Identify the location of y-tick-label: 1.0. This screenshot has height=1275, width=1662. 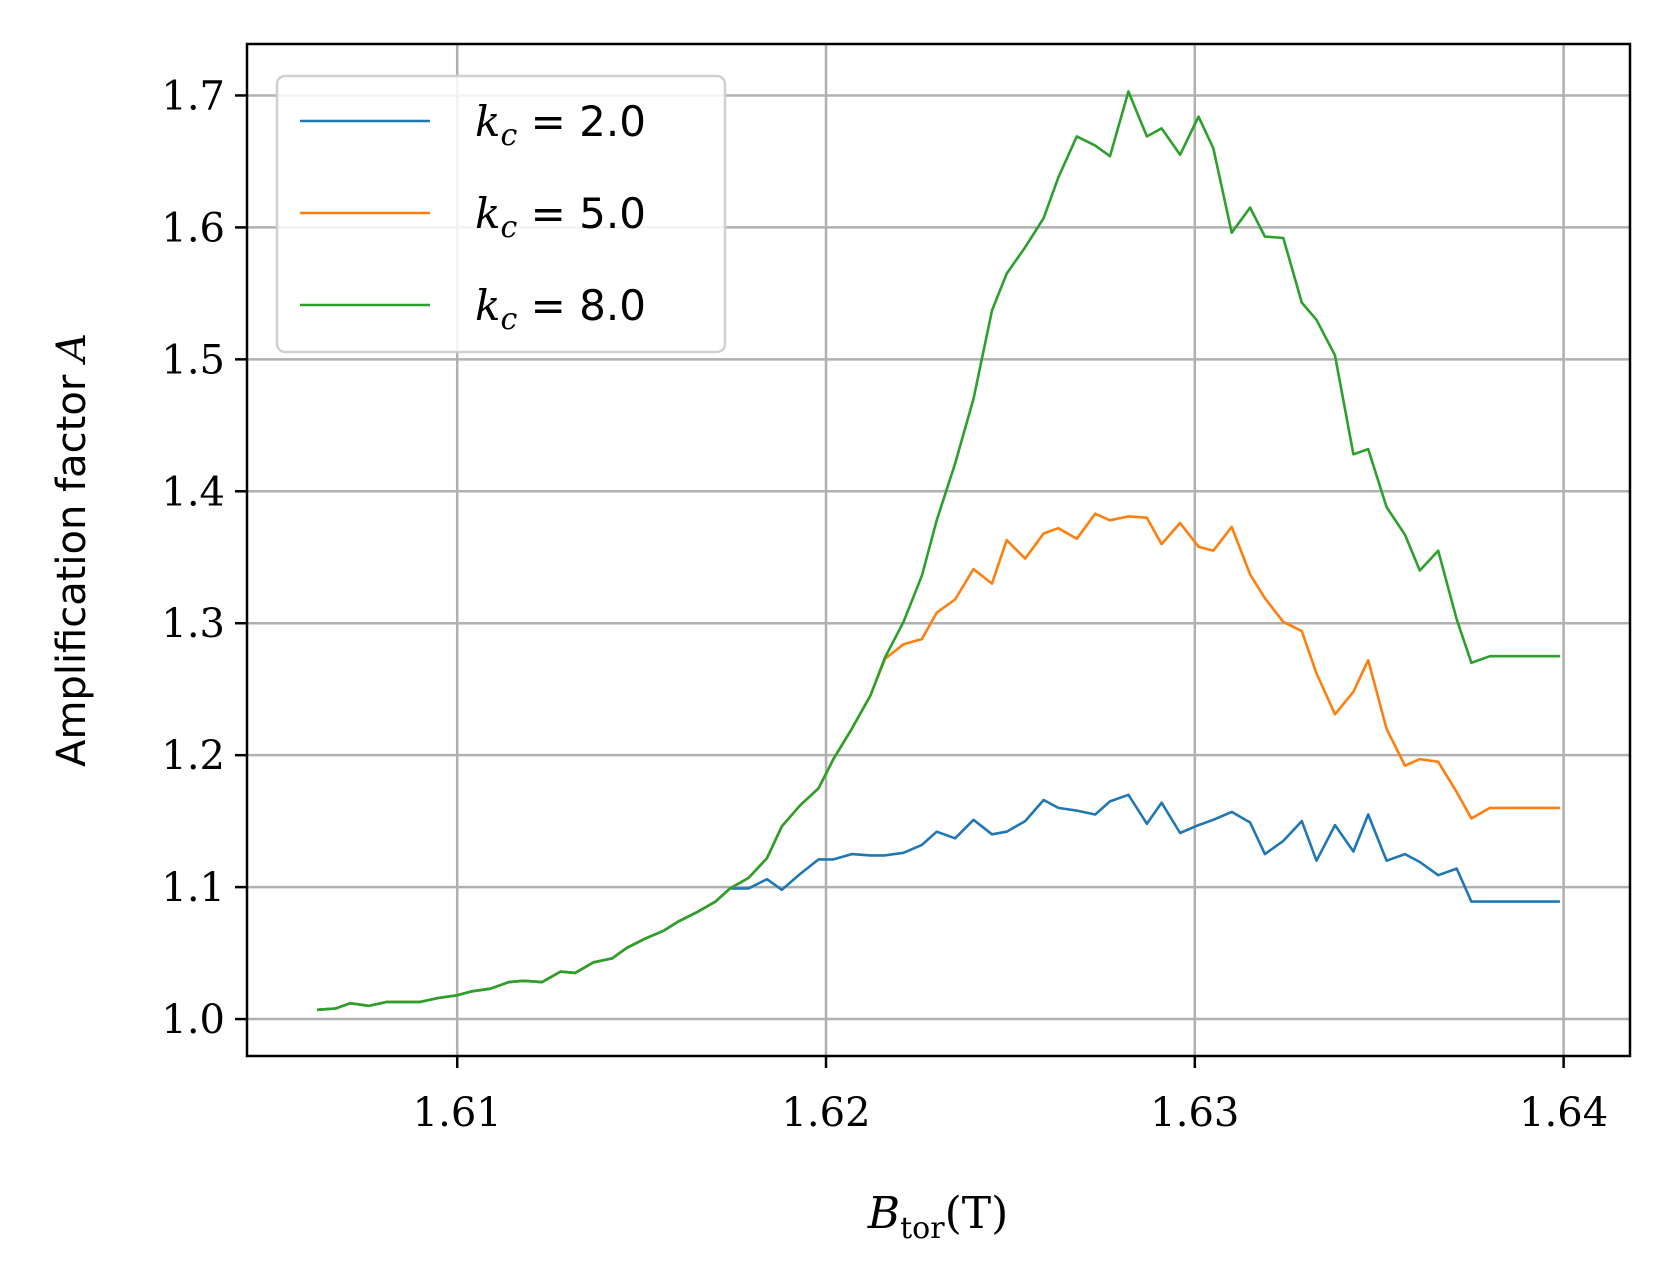
(193, 1020).